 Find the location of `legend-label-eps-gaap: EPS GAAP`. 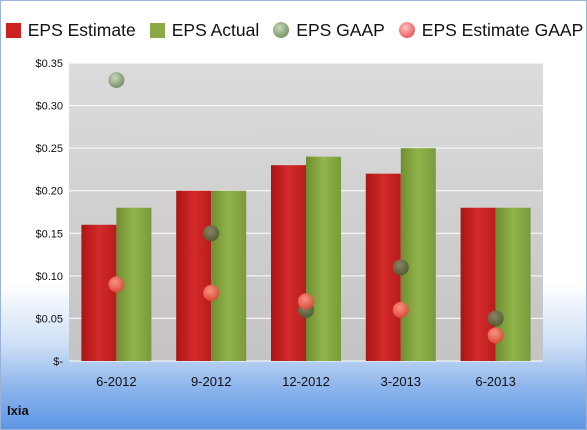

legend-label-eps-gaap: EPS GAAP is located at coordinates (340, 29).